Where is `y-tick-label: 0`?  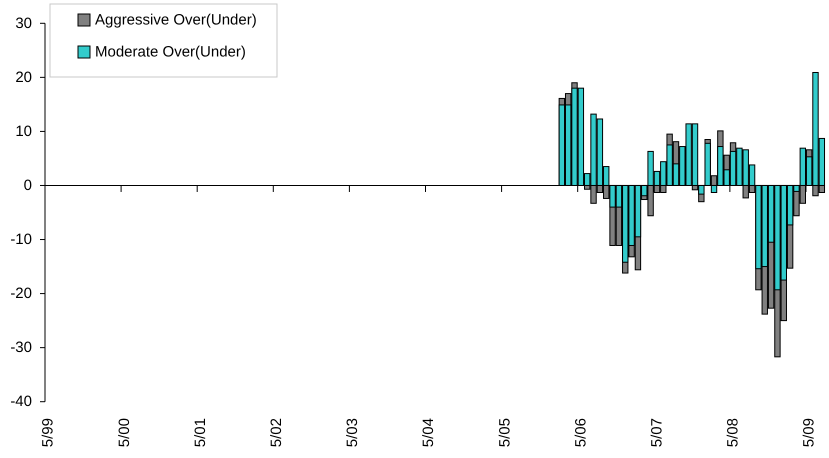 y-tick-label: 0 is located at coordinates (28, 185).